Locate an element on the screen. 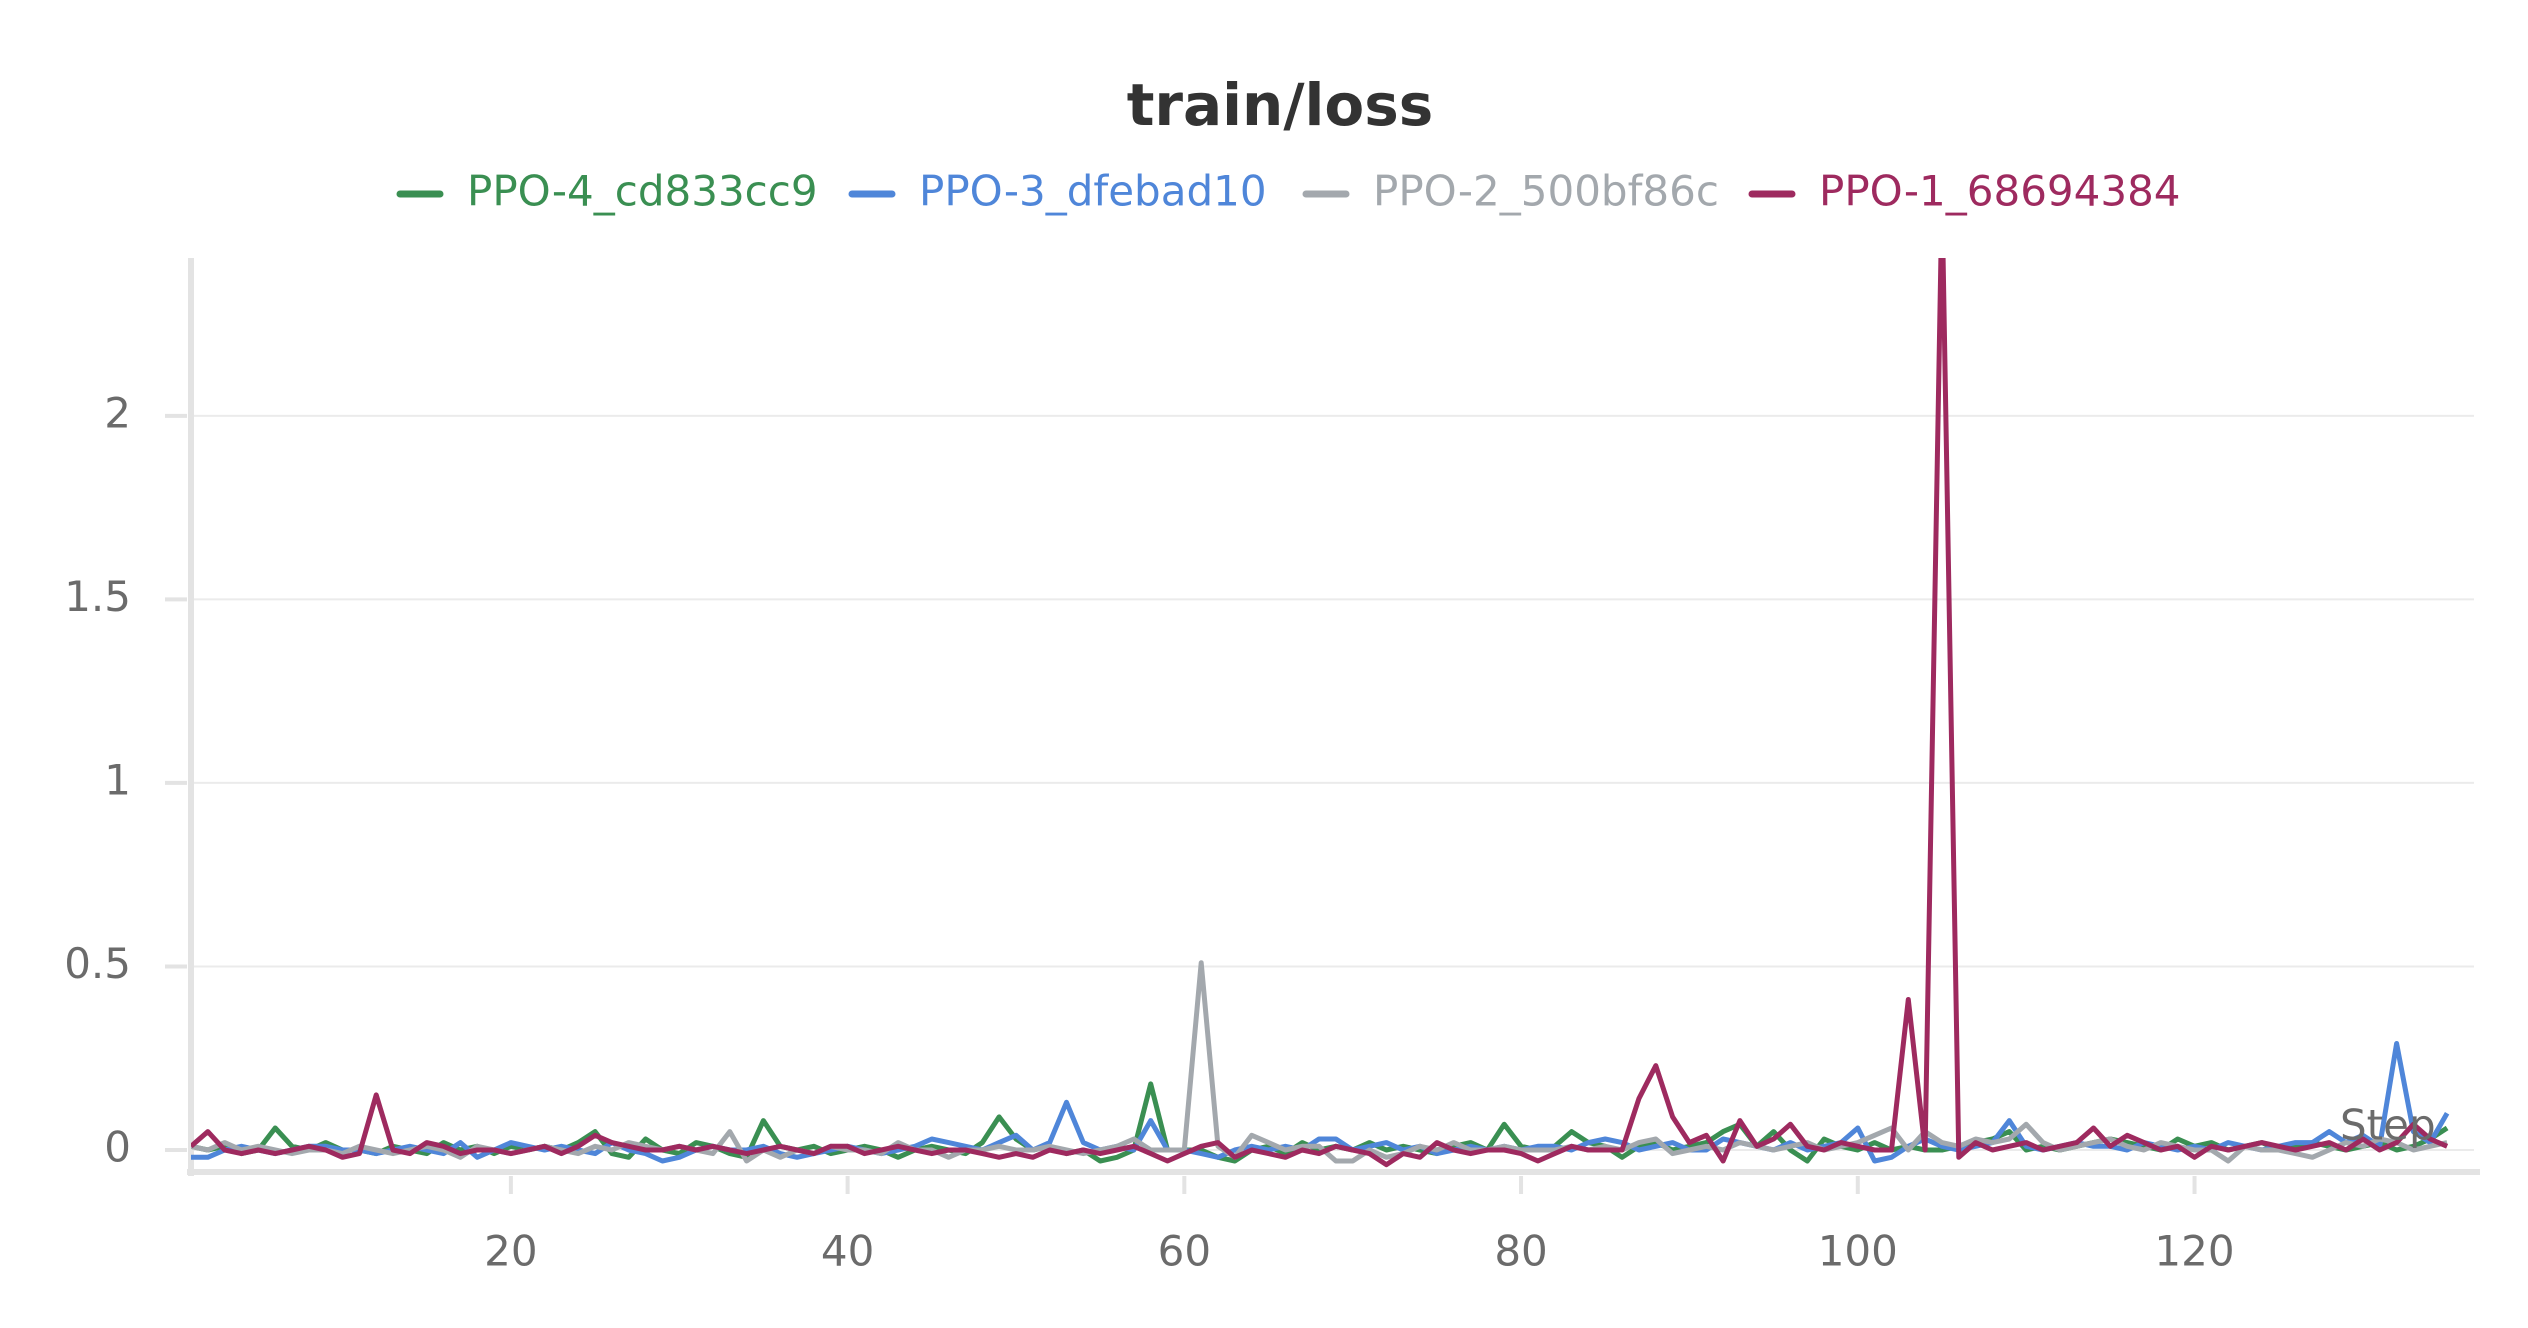 Image resolution: width=2528 pixels, height=1328 pixels. legend-item: PPO-2_500bf86c is located at coordinates (1510, 191).